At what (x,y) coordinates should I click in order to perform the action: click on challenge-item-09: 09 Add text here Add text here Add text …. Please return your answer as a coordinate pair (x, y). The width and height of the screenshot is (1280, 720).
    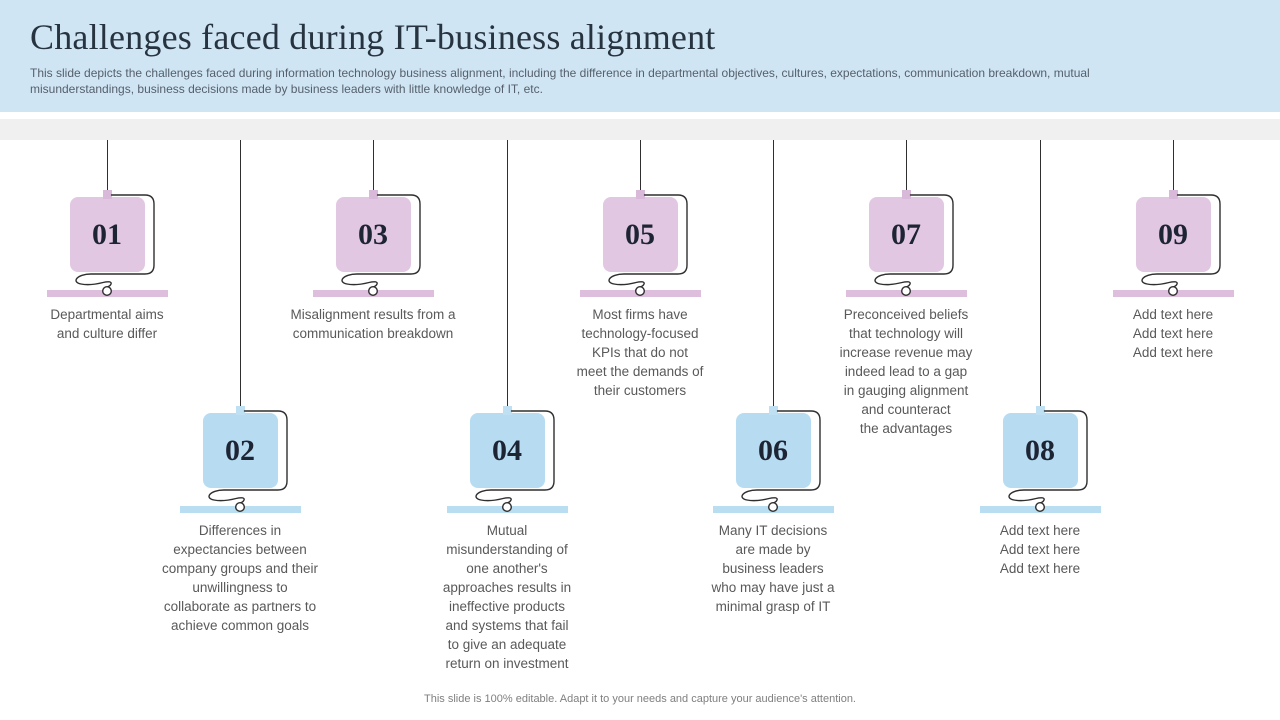
    Looking at the image, I should click on (1173, 251).